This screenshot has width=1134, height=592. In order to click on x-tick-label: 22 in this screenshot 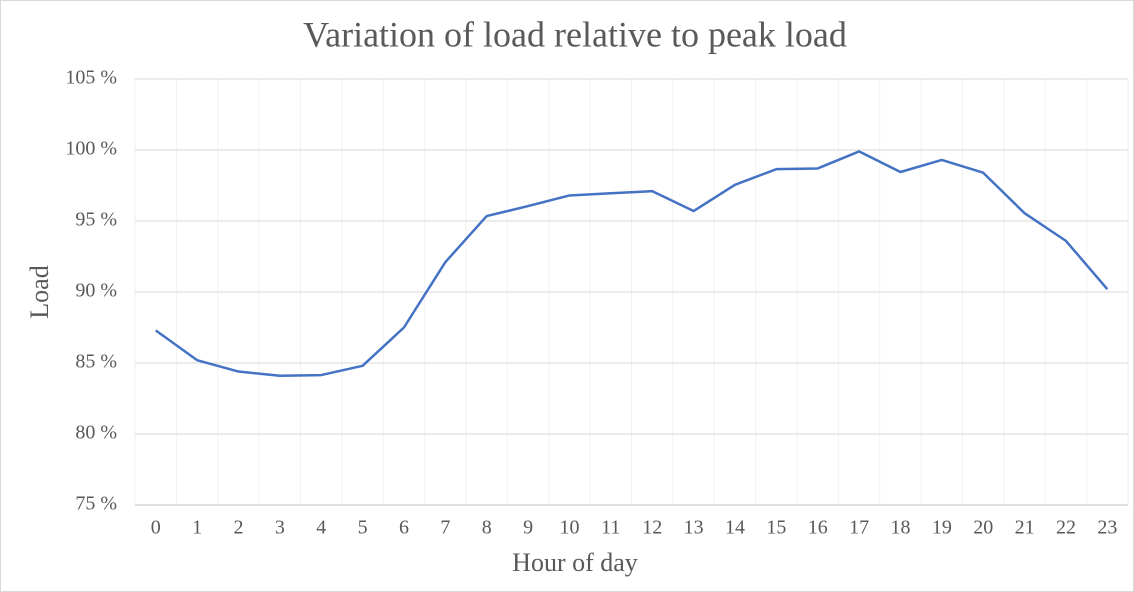, I will do `click(1066, 528)`.